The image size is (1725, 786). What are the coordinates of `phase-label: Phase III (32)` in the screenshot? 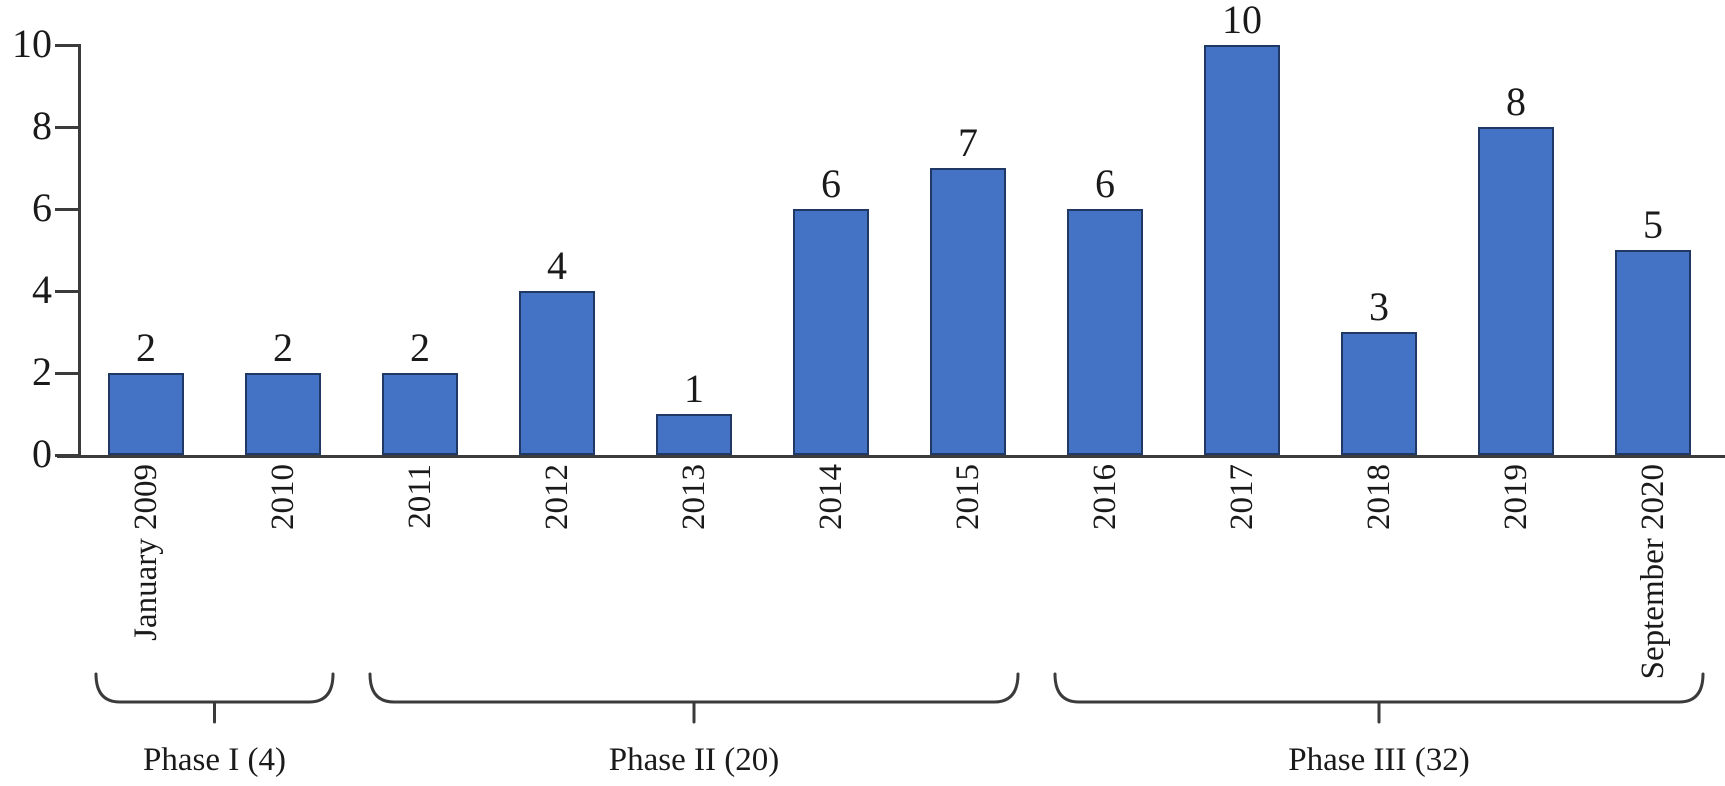 It's located at (1379, 760).